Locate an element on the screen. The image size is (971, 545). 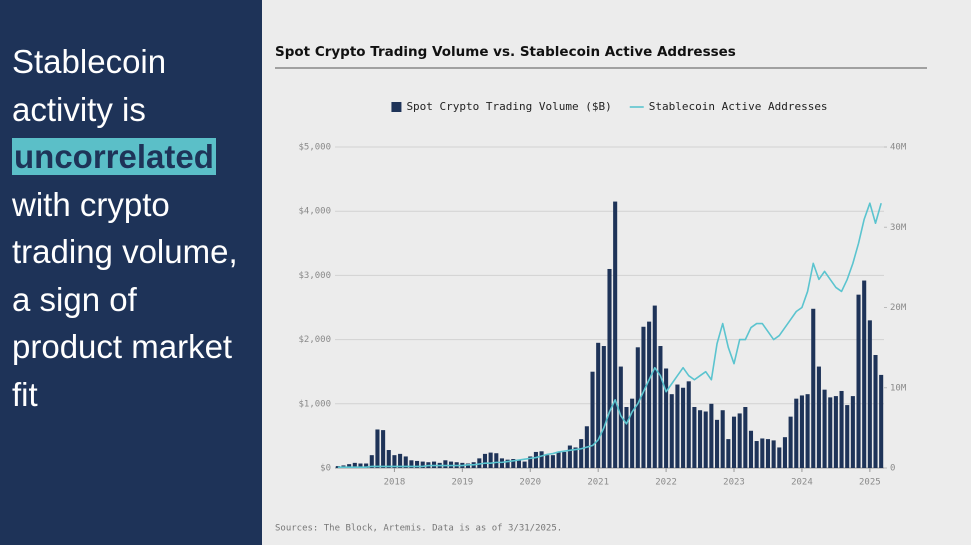
x-tick-label: 2021 is located at coordinates (598, 483).